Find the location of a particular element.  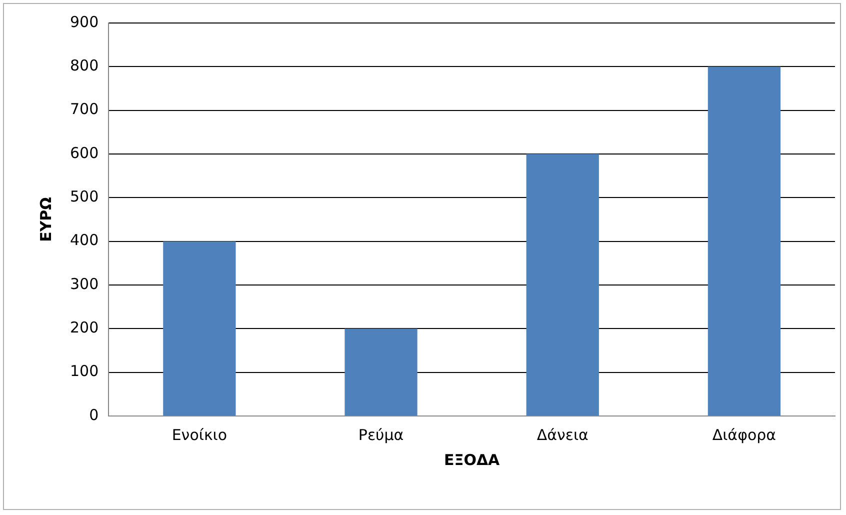

y-tick-label: 300 is located at coordinates (84, 283).